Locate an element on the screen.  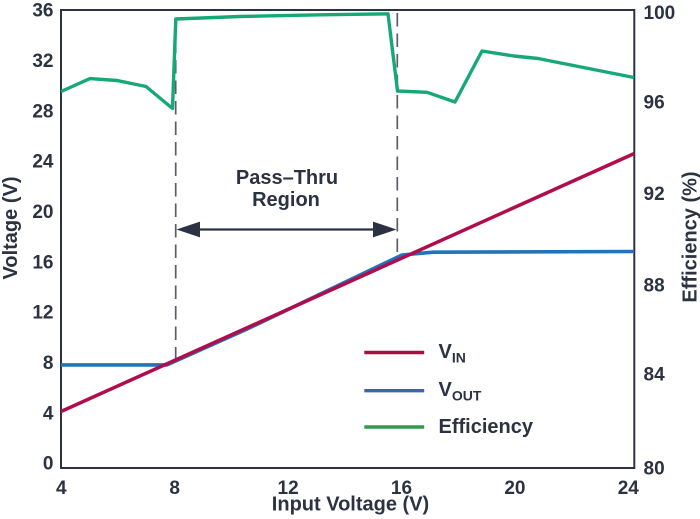
svg-text: Pass–Thru is located at coordinates (287, 178).